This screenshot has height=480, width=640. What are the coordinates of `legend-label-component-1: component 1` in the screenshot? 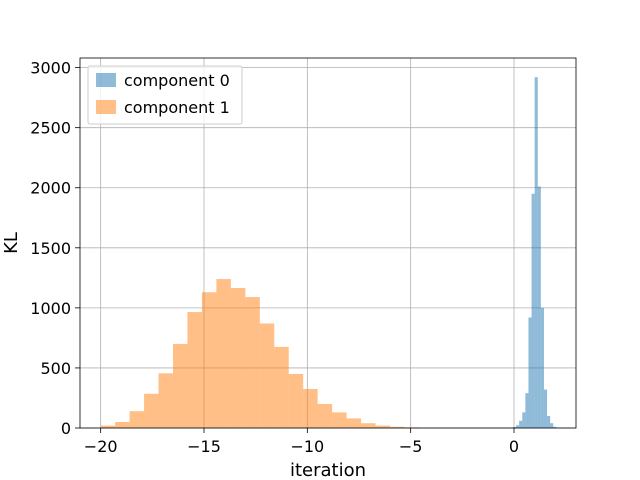 It's located at (177, 107).